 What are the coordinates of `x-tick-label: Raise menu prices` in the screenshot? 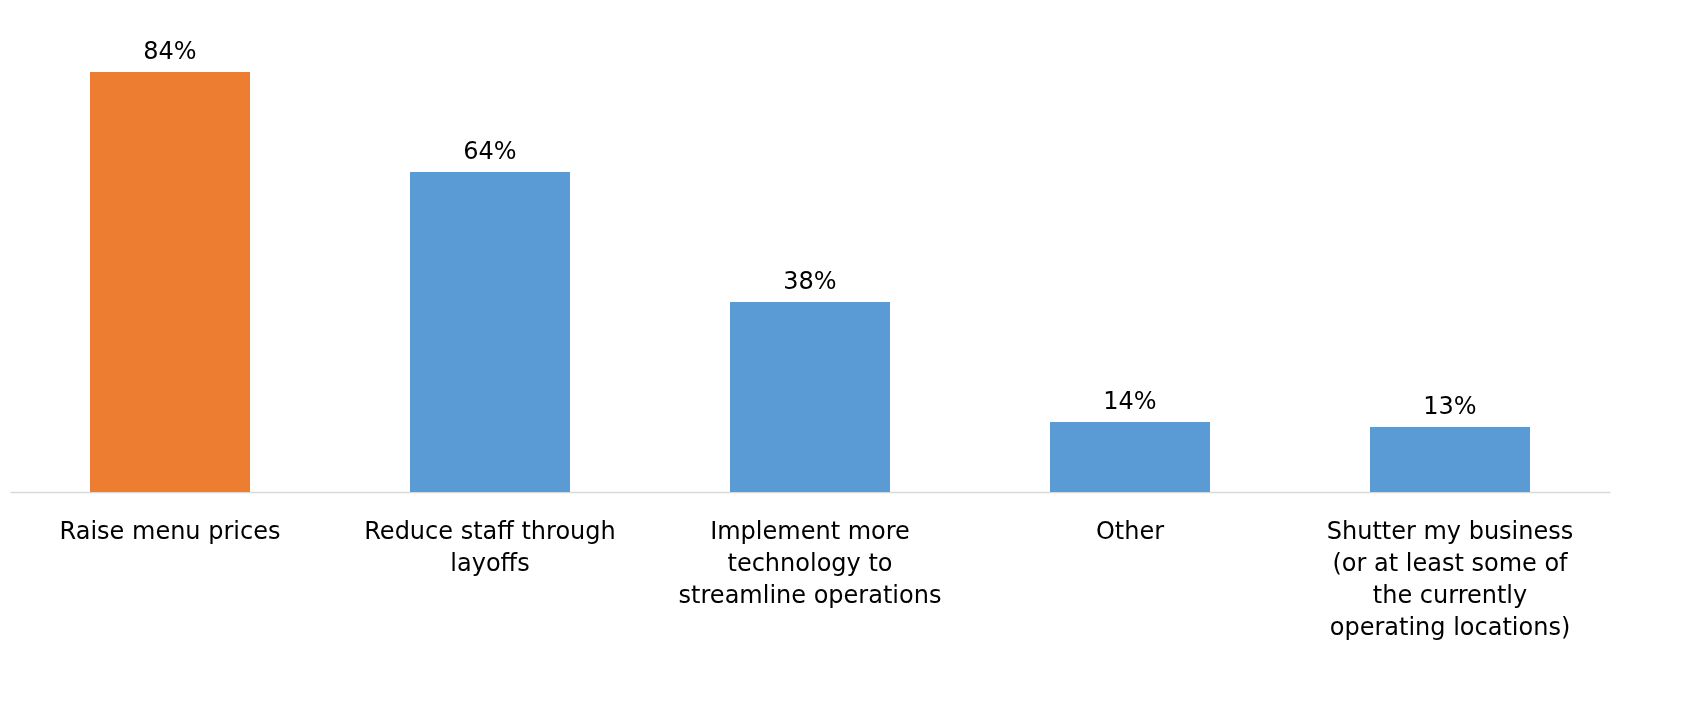 It's located at (170, 531).